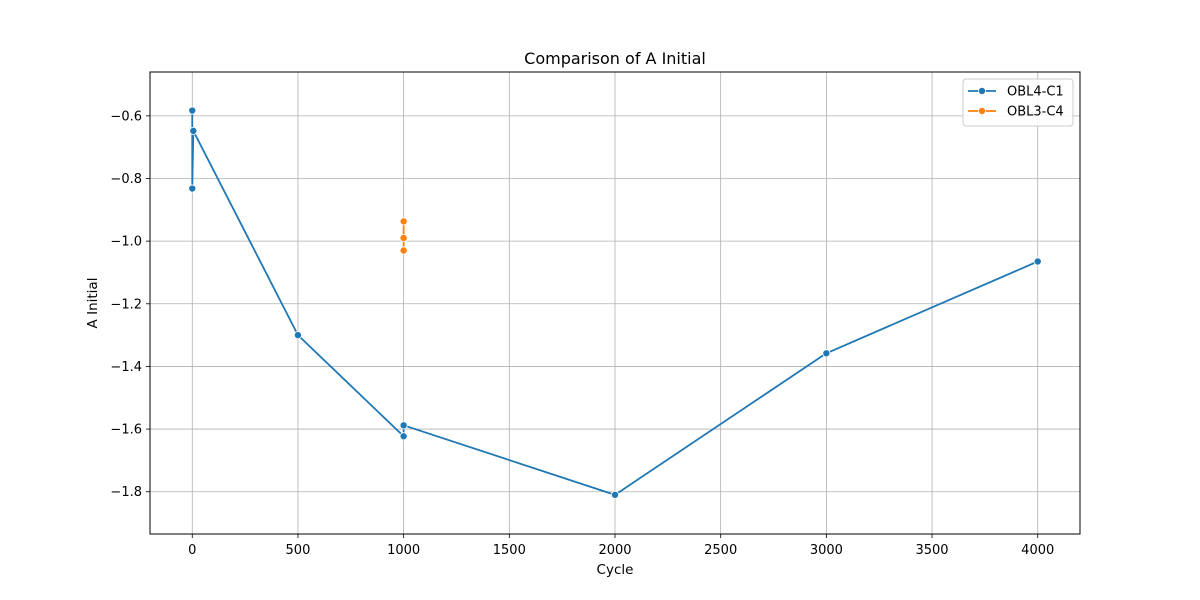 Image resolution: width=1200 pixels, height=600 pixels. I want to click on legend-entry: OBL4-C1, so click(1016, 92).